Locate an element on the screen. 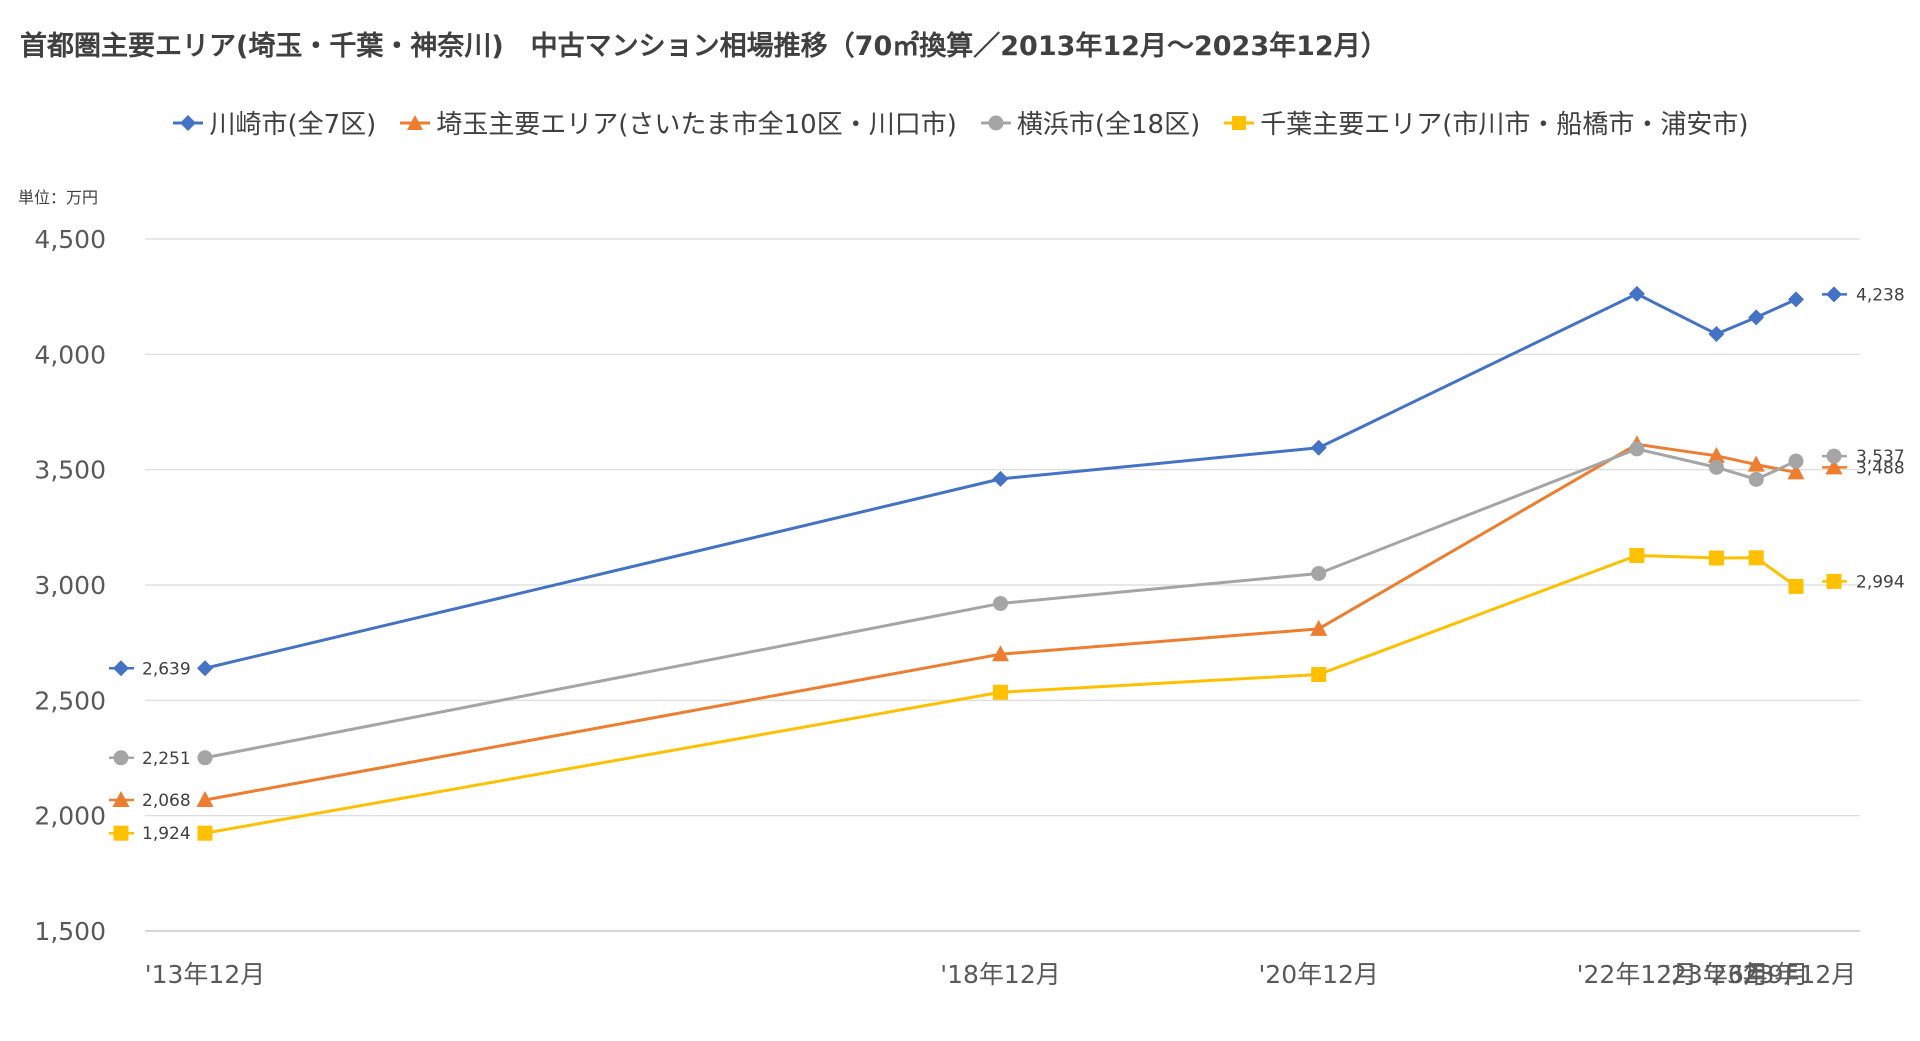 The image size is (1920, 1041). legend-marker-circle-icon is located at coordinates (995, 122).